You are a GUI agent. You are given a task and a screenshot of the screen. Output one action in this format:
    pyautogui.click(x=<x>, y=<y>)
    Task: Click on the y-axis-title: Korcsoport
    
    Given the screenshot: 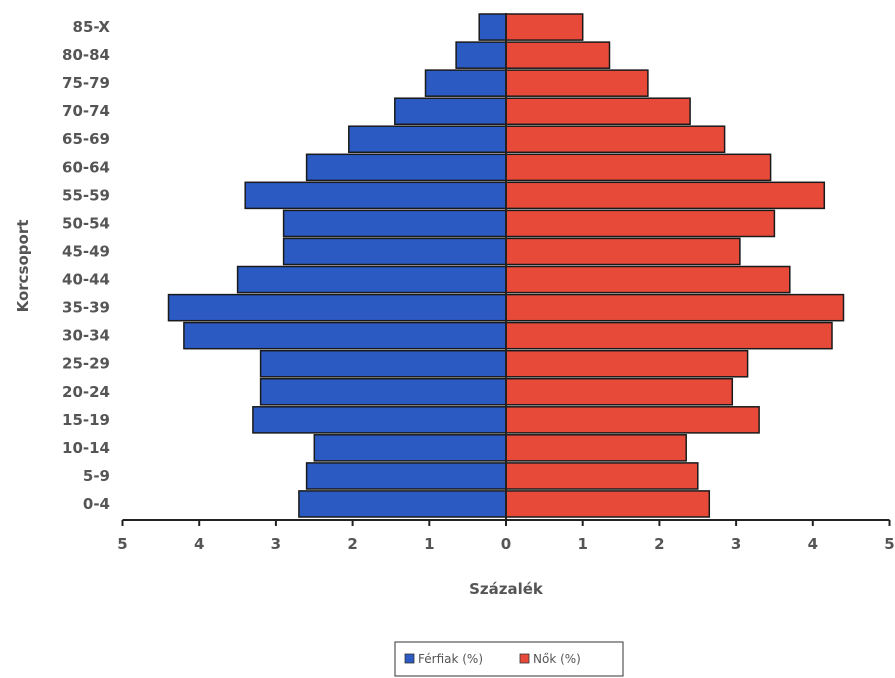 What is the action you would take?
    pyautogui.click(x=23, y=266)
    